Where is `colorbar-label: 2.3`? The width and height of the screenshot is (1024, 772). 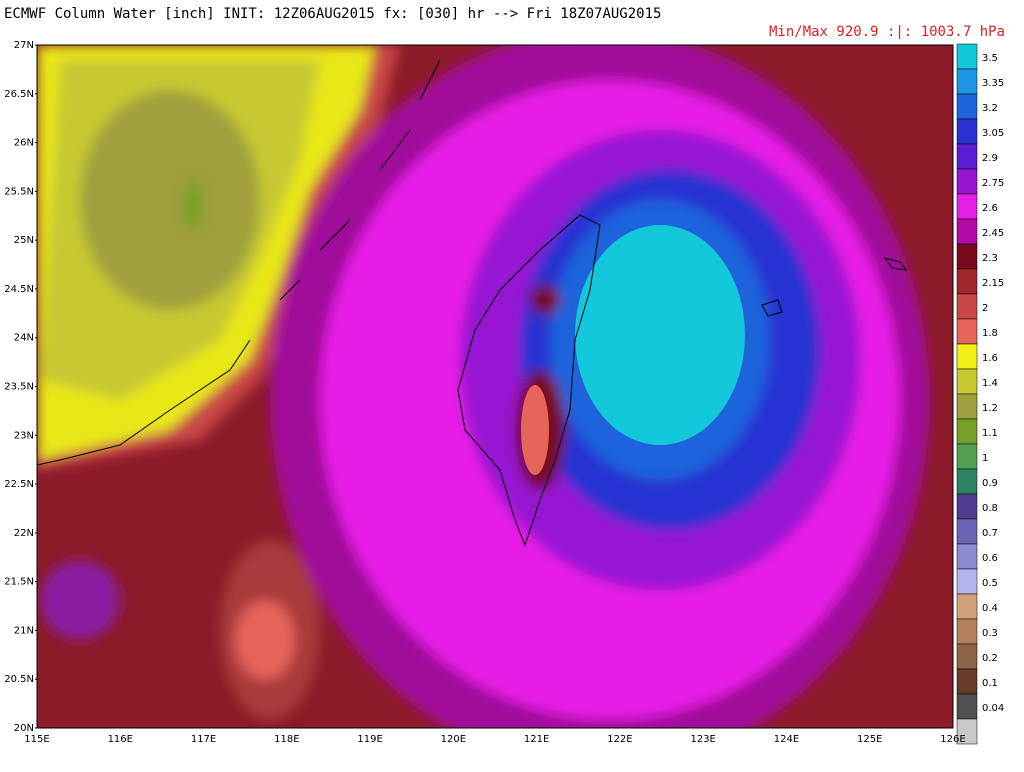 colorbar-label: 2.3 is located at coordinates (990, 258).